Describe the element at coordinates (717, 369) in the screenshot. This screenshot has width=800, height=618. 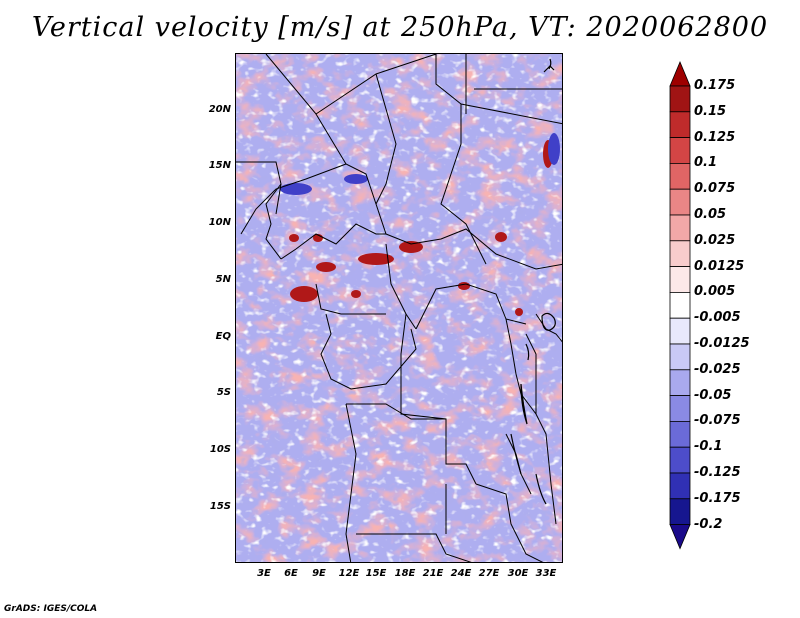
I see `colorbar-tick-label: -0.025` at that location.